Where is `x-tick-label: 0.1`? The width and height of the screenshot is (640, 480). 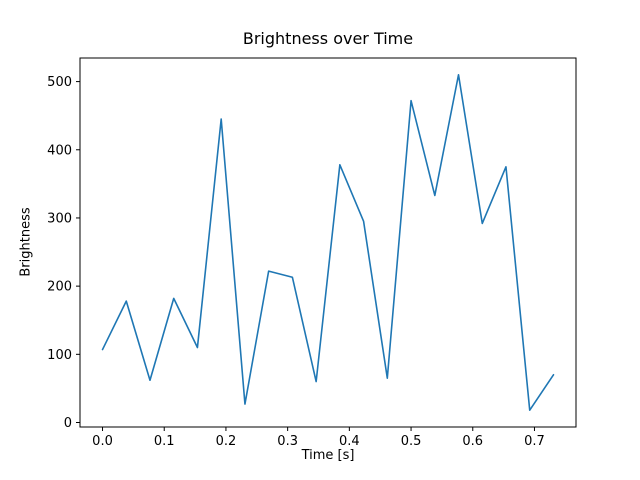
x-tick-label: 0.1 is located at coordinates (164, 441).